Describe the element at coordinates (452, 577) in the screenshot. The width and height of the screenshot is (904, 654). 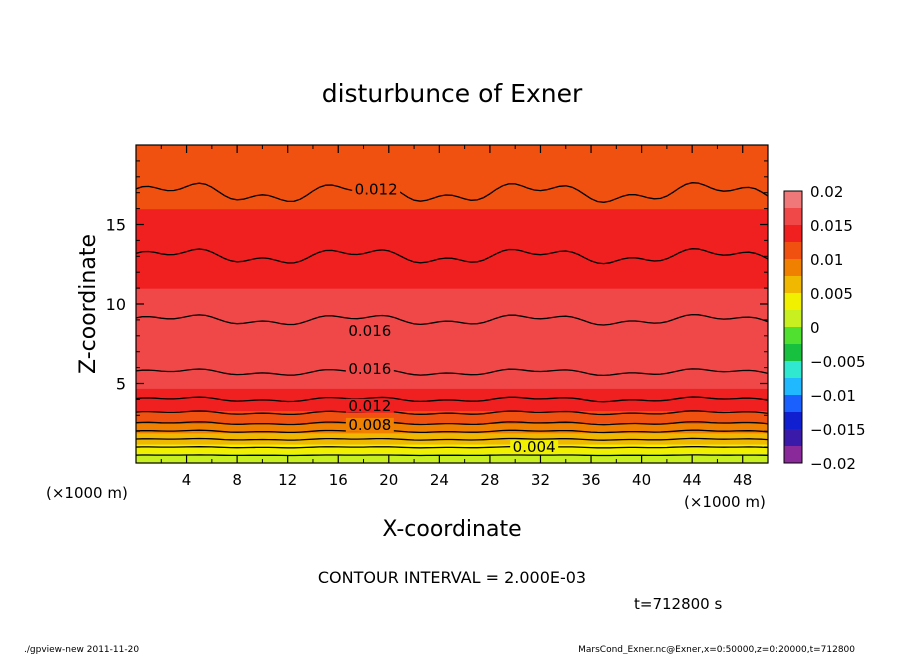
I see `contour-interval-text: CONTOUR INTERVAL = 2.000E-03` at that location.